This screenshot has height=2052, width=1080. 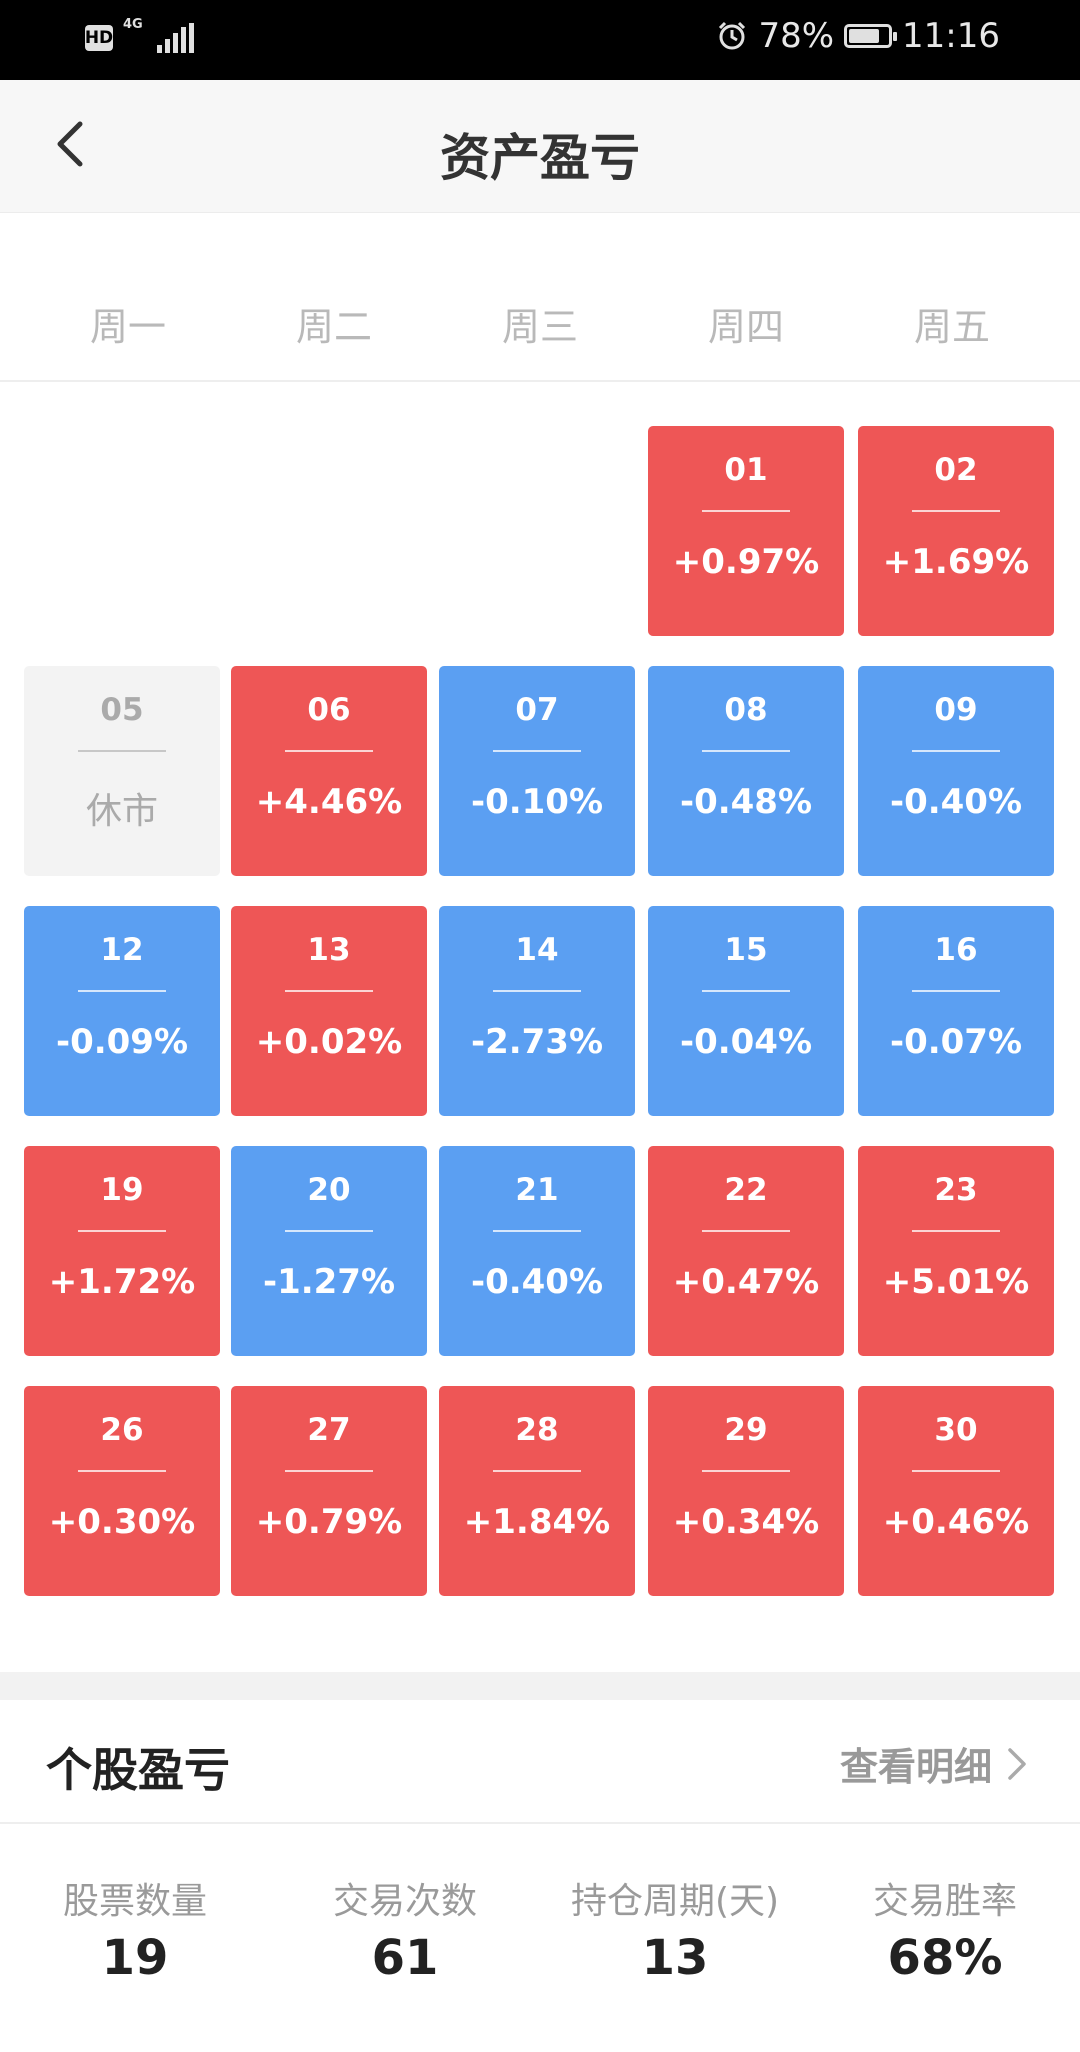 I want to click on day-number: 21, so click(x=537, y=1190).